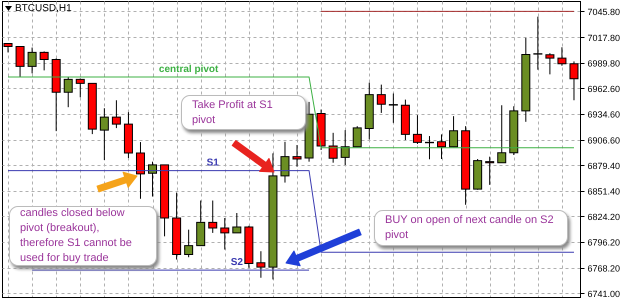 The width and height of the screenshot is (624, 306). I want to click on chart-title: BTCUSD,H1, so click(43, 8).